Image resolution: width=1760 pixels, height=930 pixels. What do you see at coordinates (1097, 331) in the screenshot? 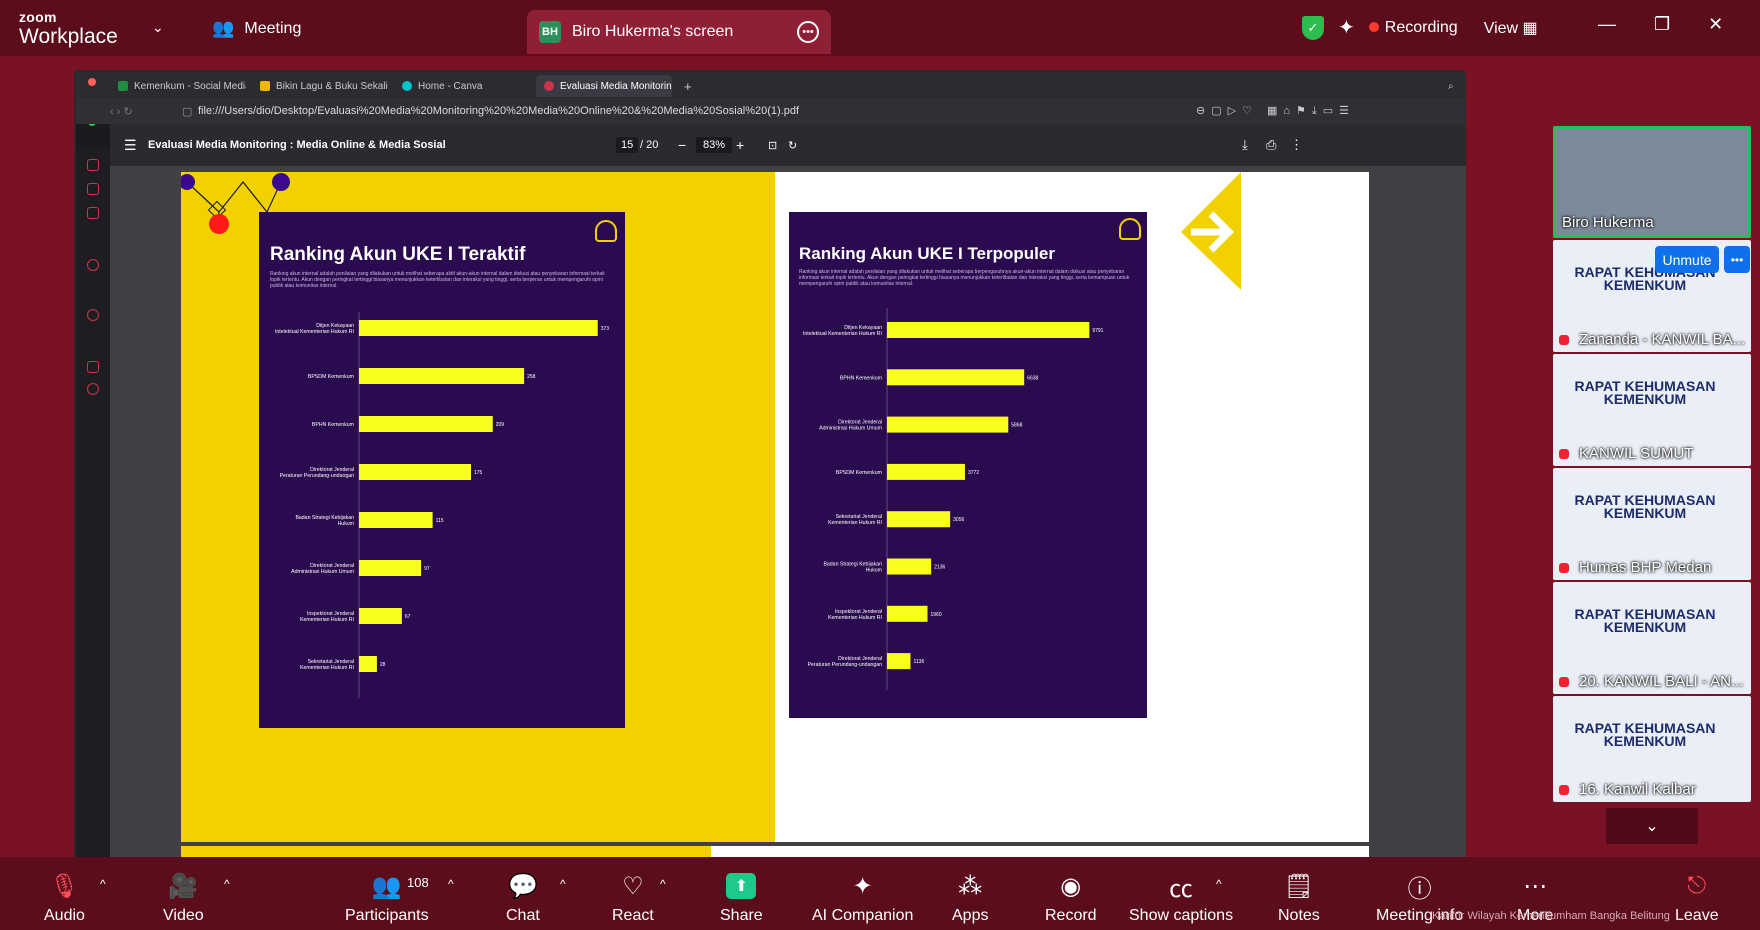
I see `bar-value-label: 9791` at bounding box center [1097, 331].